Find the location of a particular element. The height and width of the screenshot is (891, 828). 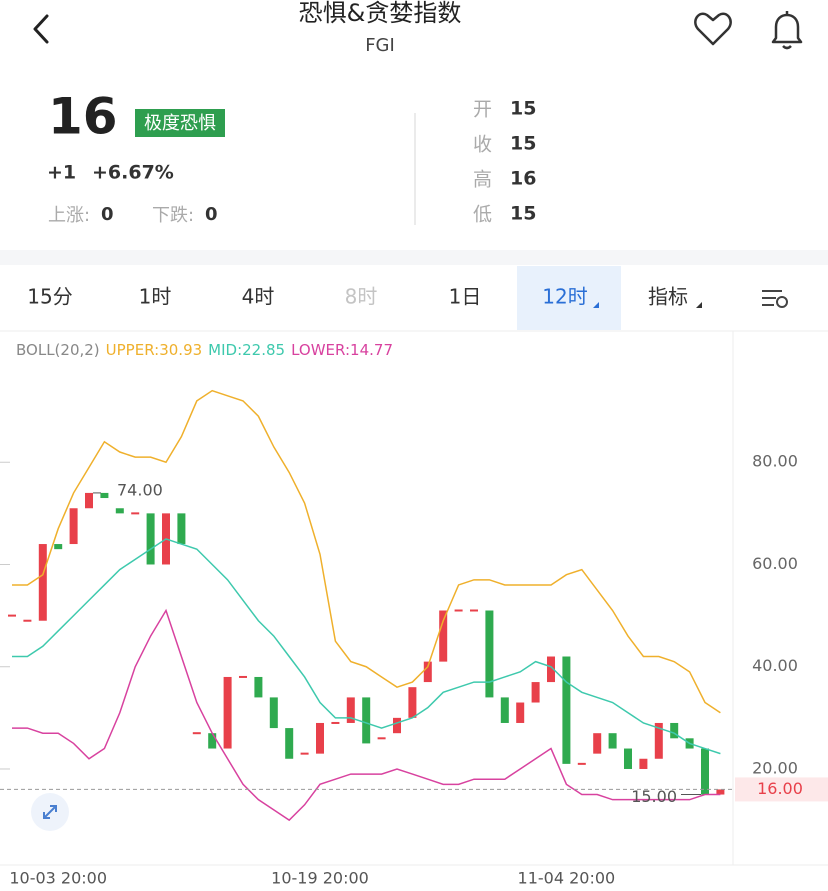

badge-bg is located at coordinates (180, 123).